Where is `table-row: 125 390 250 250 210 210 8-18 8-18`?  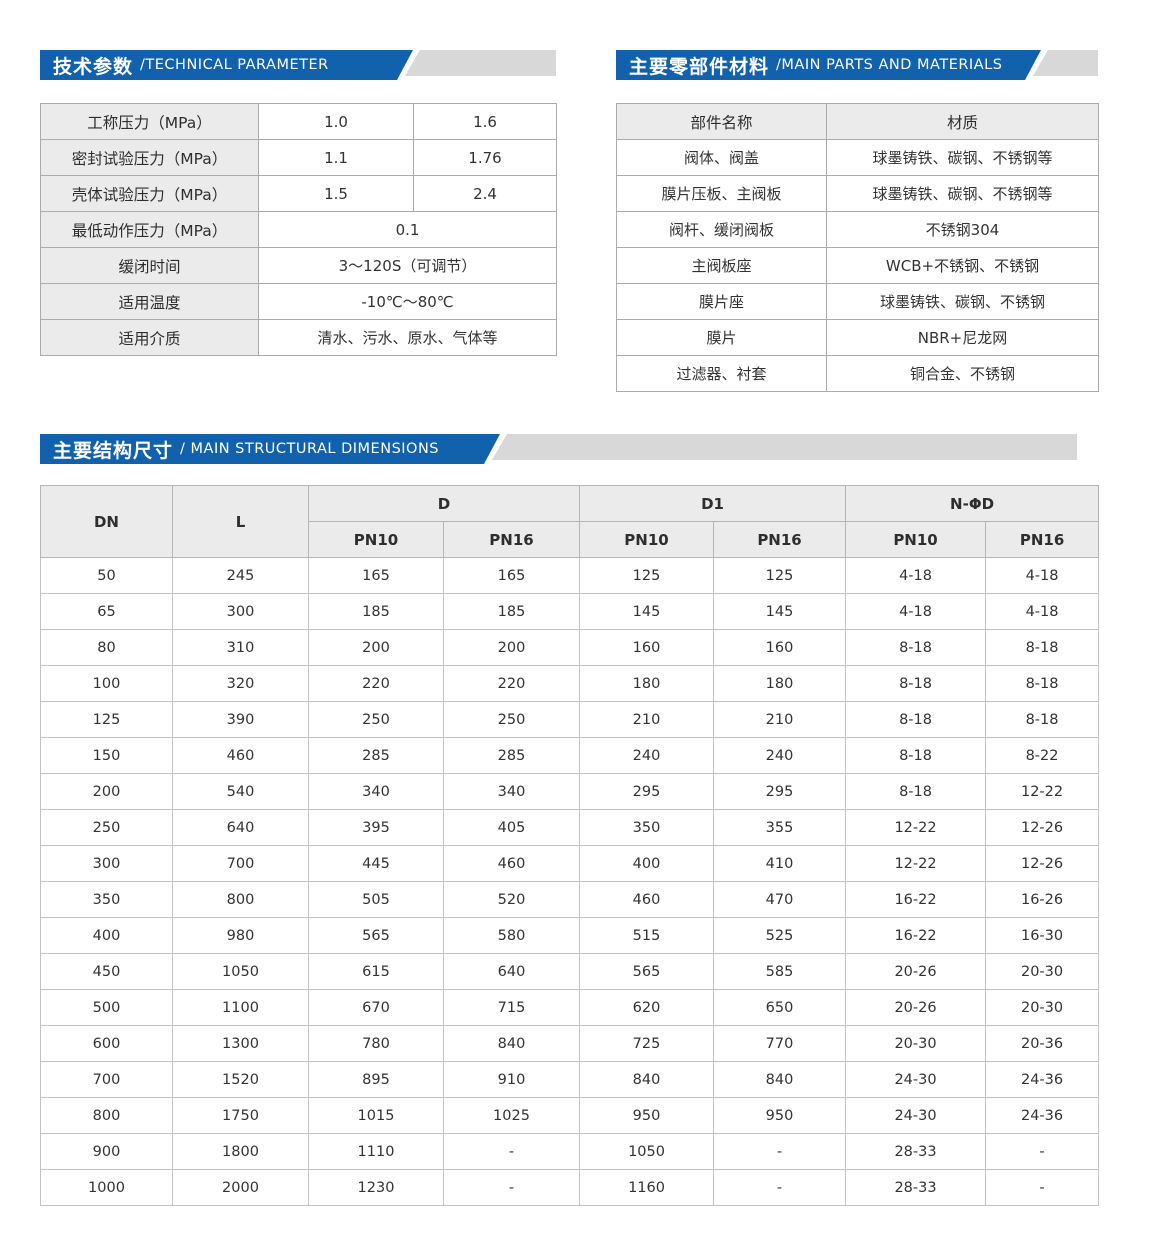
table-row: 125 390 250 250 210 210 8-18 8-18 is located at coordinates (570, 719).